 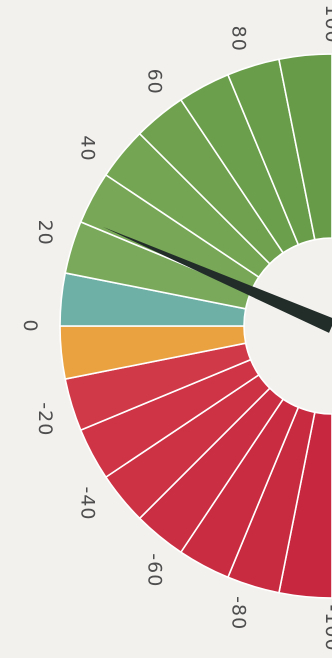 I want to click on tick-label: -40, so click(x=88, y=503).